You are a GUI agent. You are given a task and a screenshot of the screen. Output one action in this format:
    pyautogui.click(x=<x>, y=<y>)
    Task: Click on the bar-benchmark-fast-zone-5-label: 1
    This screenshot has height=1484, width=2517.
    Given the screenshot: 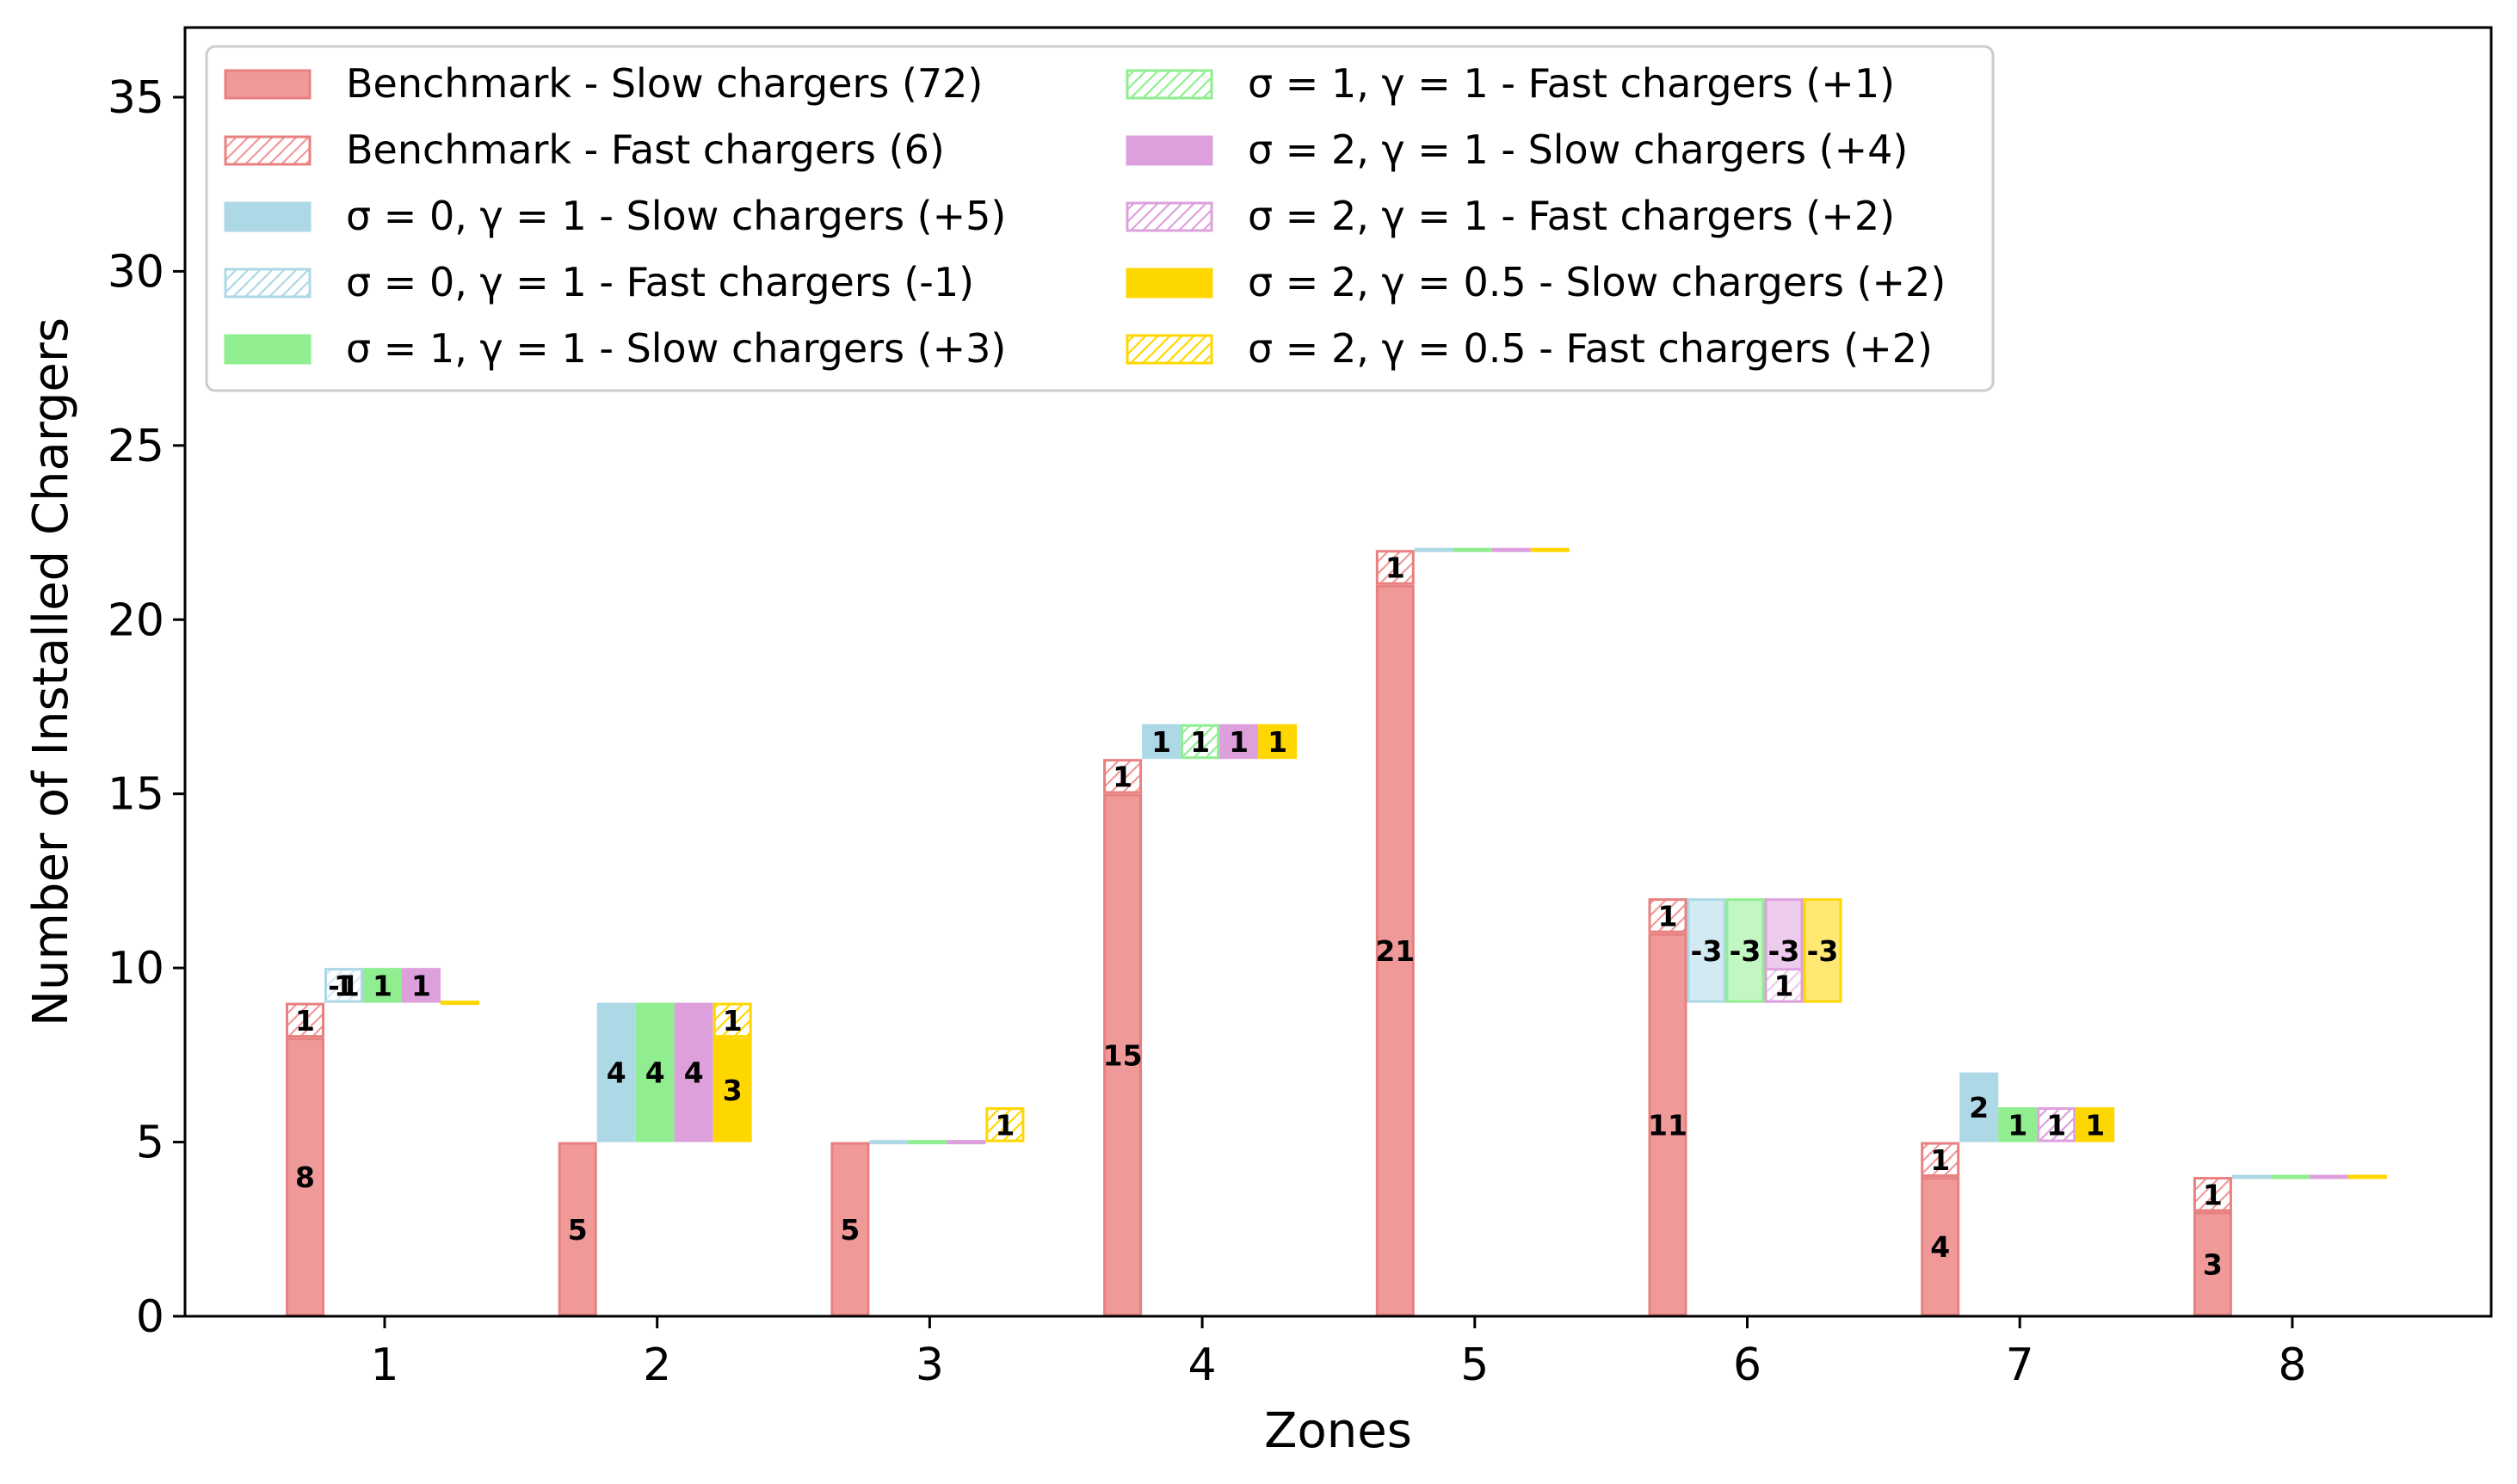 What is the action you would take?
    pyautogui.click(x=1395, y=568)
    